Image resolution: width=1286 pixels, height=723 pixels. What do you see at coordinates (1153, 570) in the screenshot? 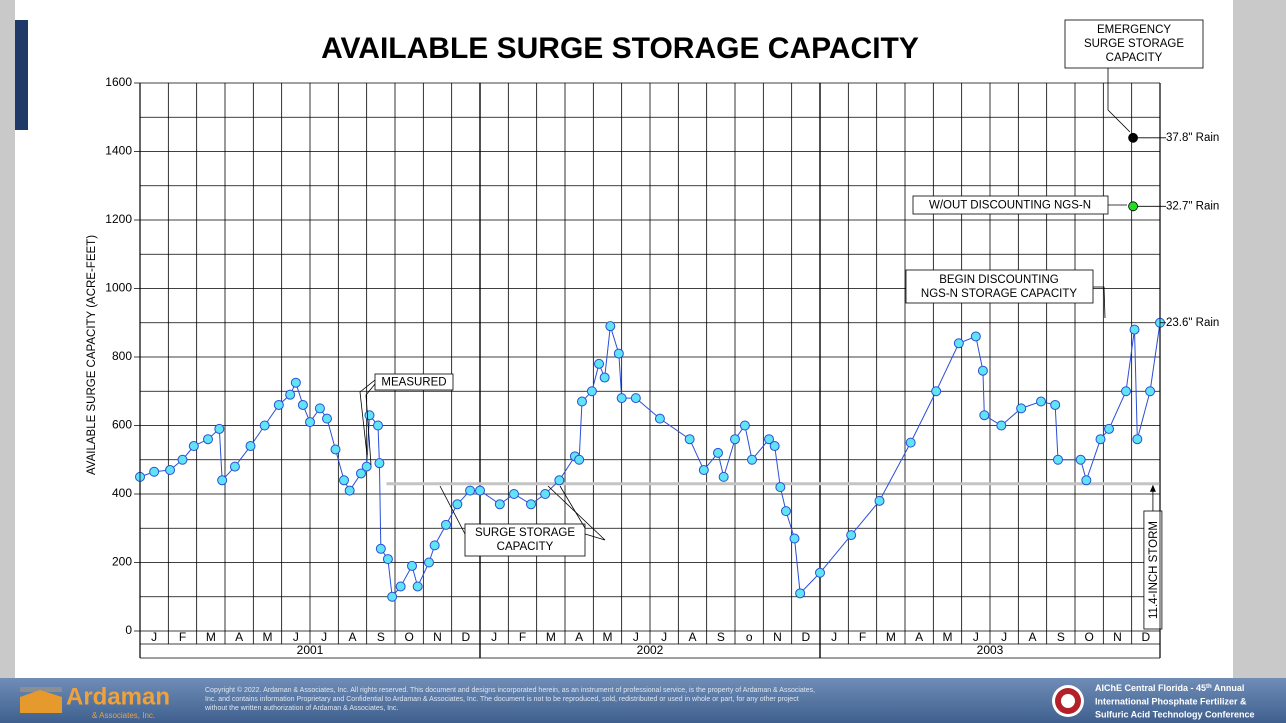
I see `storm-box` at bounding box center [1153, 570].